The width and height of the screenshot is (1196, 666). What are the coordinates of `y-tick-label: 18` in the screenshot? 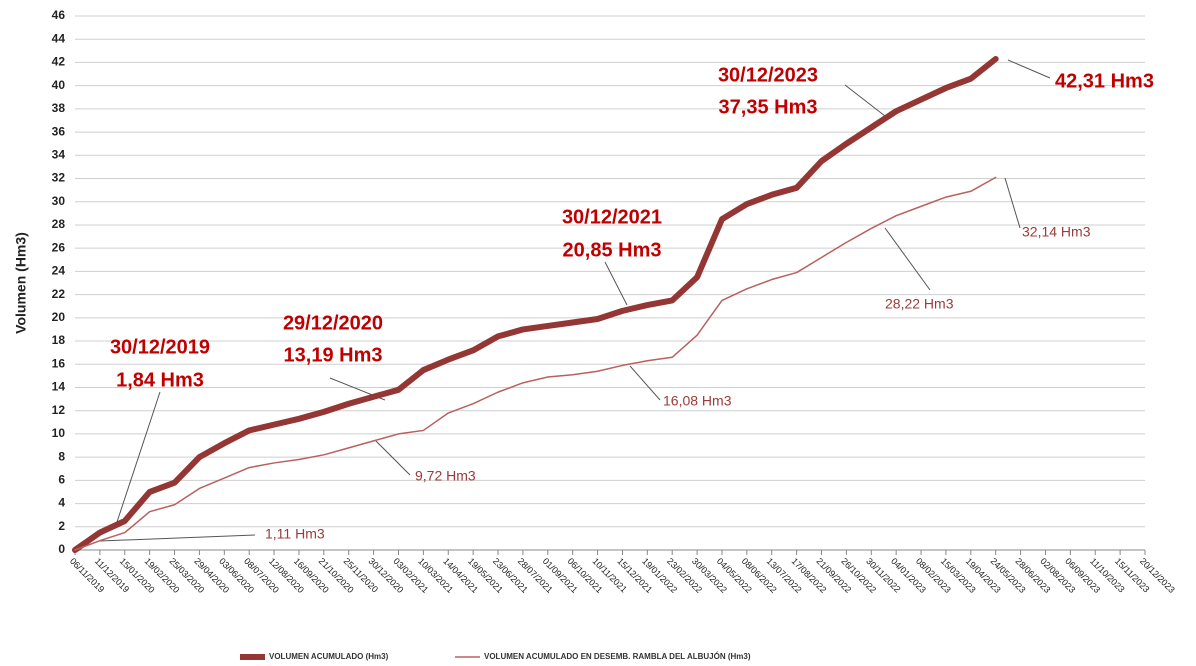 It's located at (59, 340).